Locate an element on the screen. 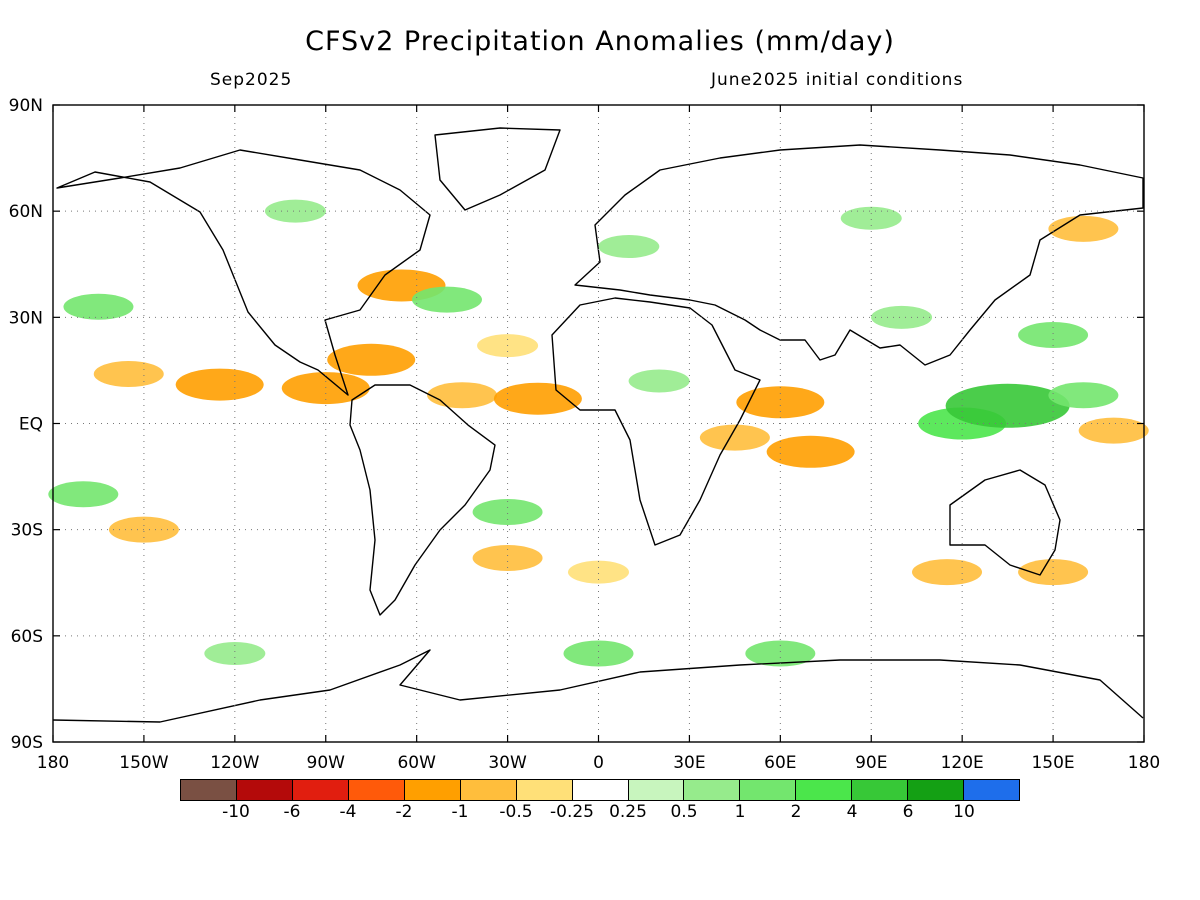 The height and width of the screenshot is (900, 1200). lon-tick-label: 30W is located at coordinates (507, 763).